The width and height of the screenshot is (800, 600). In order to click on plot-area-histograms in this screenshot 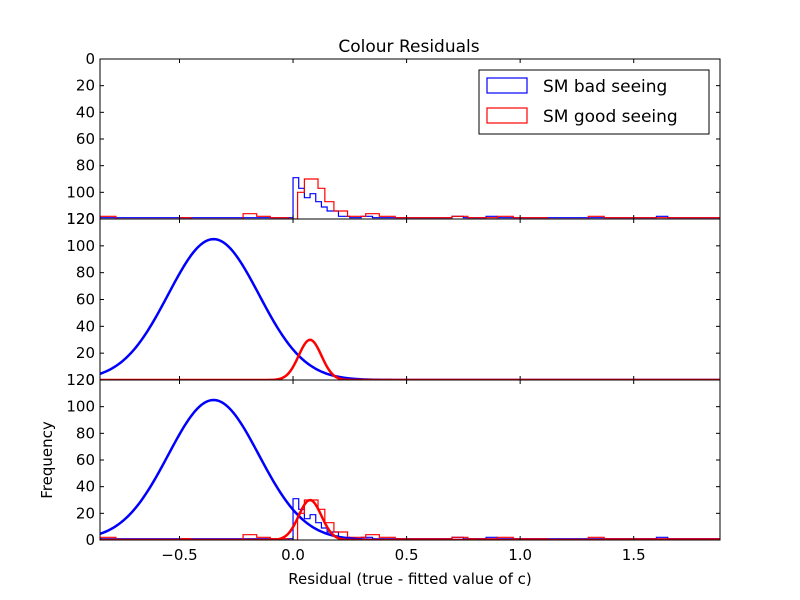, I will do `click(410, 198)`.